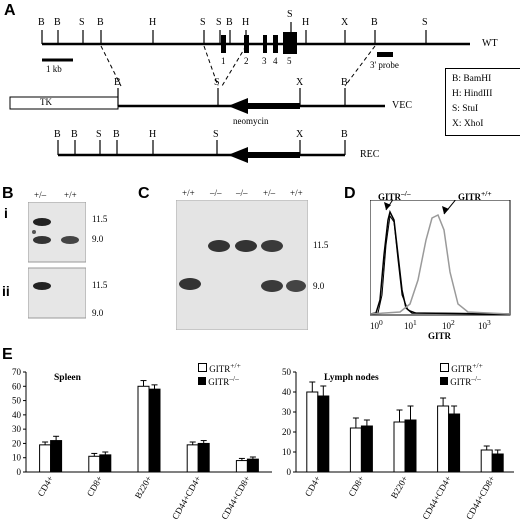  What do you see at coordinates (289, 61) in the screenshot?
I see `exon-5-label: 5` at bounding box center [289, 61].